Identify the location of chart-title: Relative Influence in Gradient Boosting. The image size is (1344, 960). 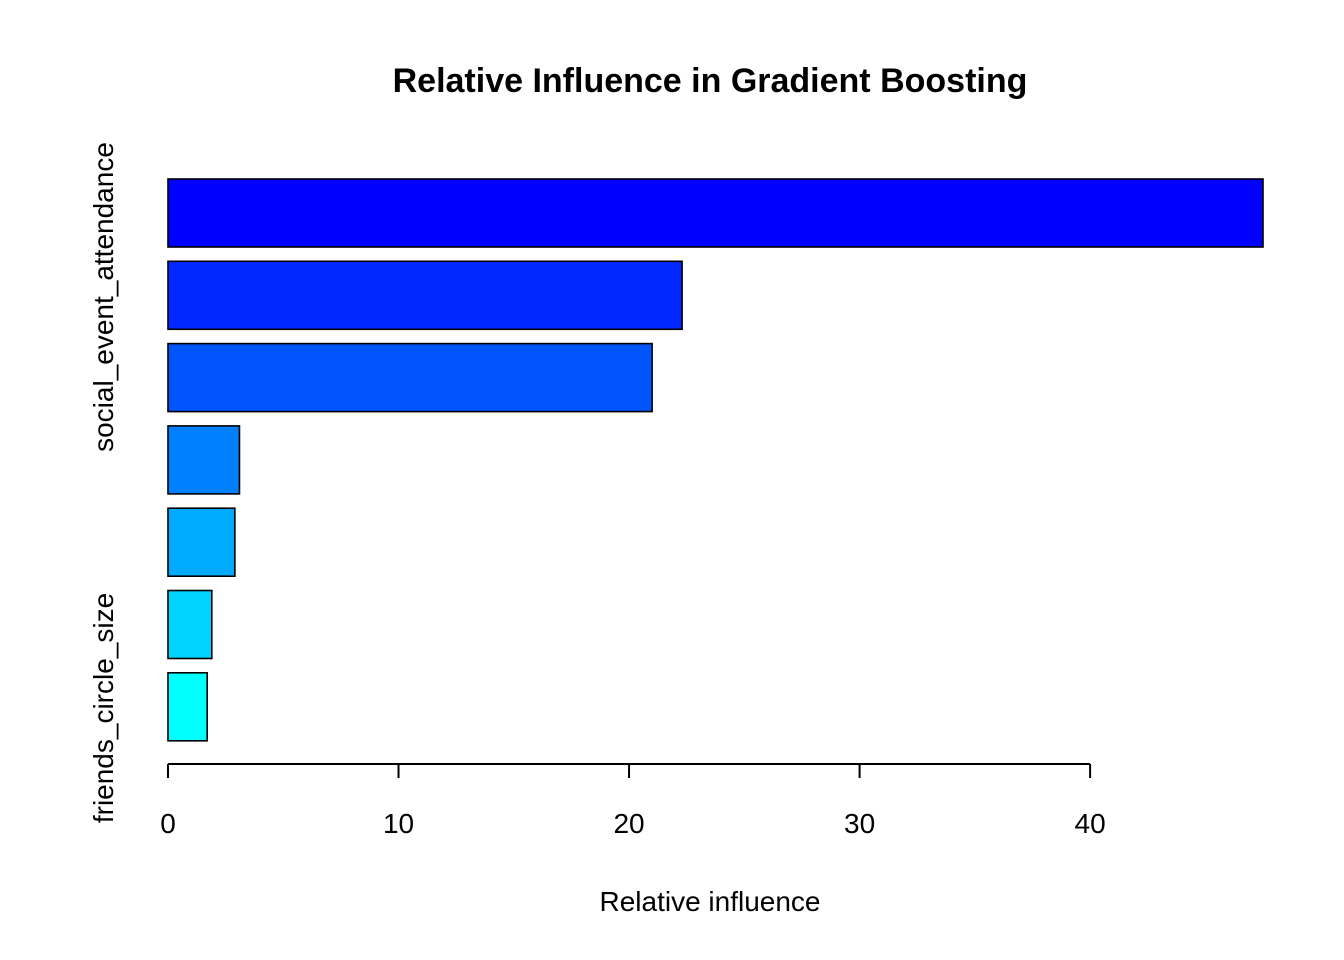
(710, 81).